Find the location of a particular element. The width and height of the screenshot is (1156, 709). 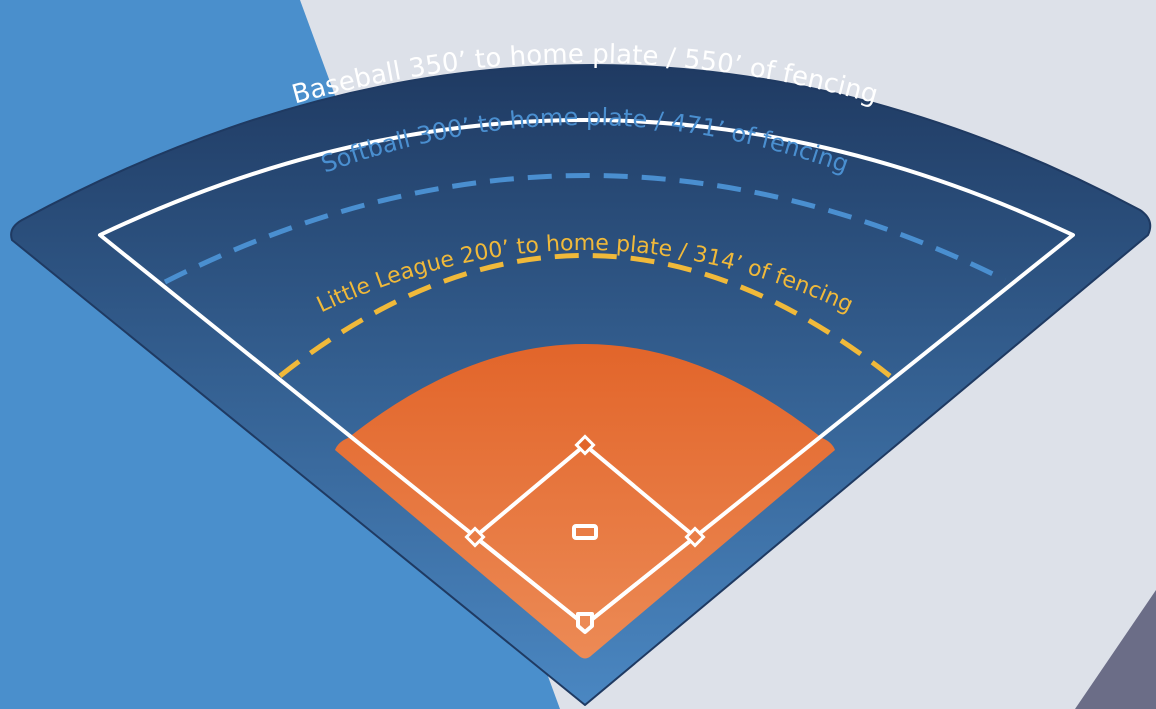

third-base is located at coordinates (475, 537).